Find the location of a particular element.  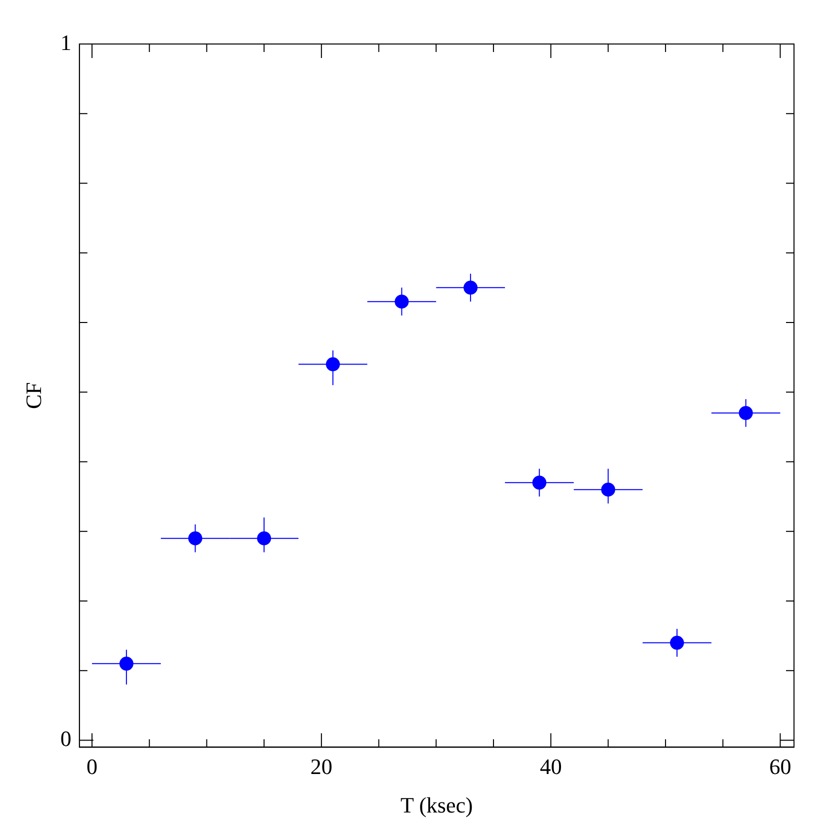

x-axis-title: T (ksec) is located at coordinates (436, 805).